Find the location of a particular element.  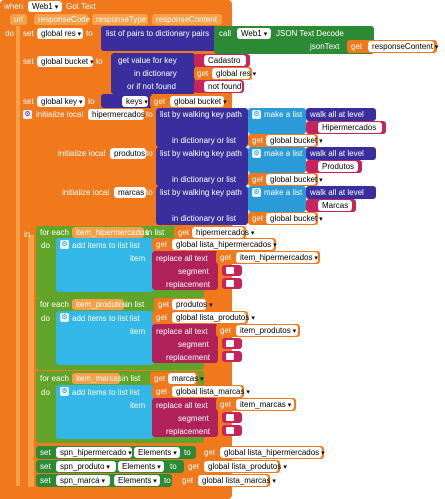

local-var-hipermercados: hipermercados is located at coordinates (116, 114).